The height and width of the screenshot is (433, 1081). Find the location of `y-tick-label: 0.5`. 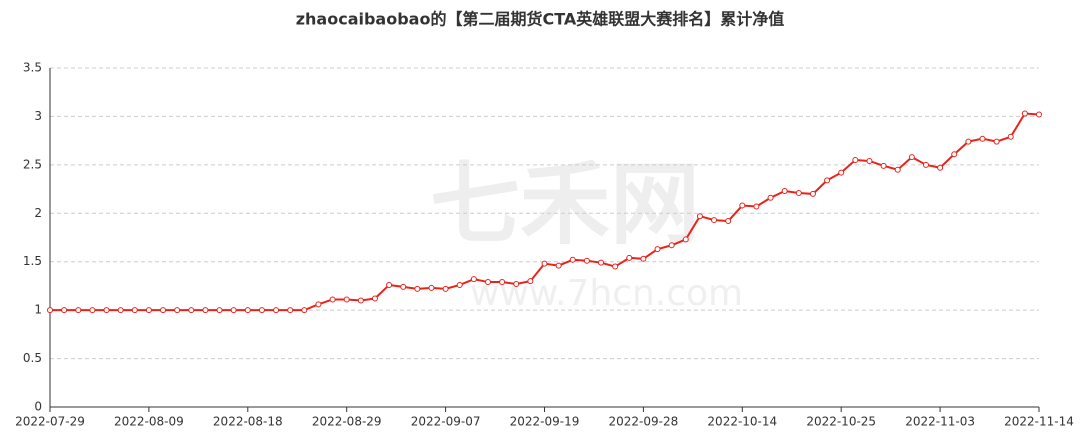

y-tick-label: 0.5 is located at coordinates (32, 358).